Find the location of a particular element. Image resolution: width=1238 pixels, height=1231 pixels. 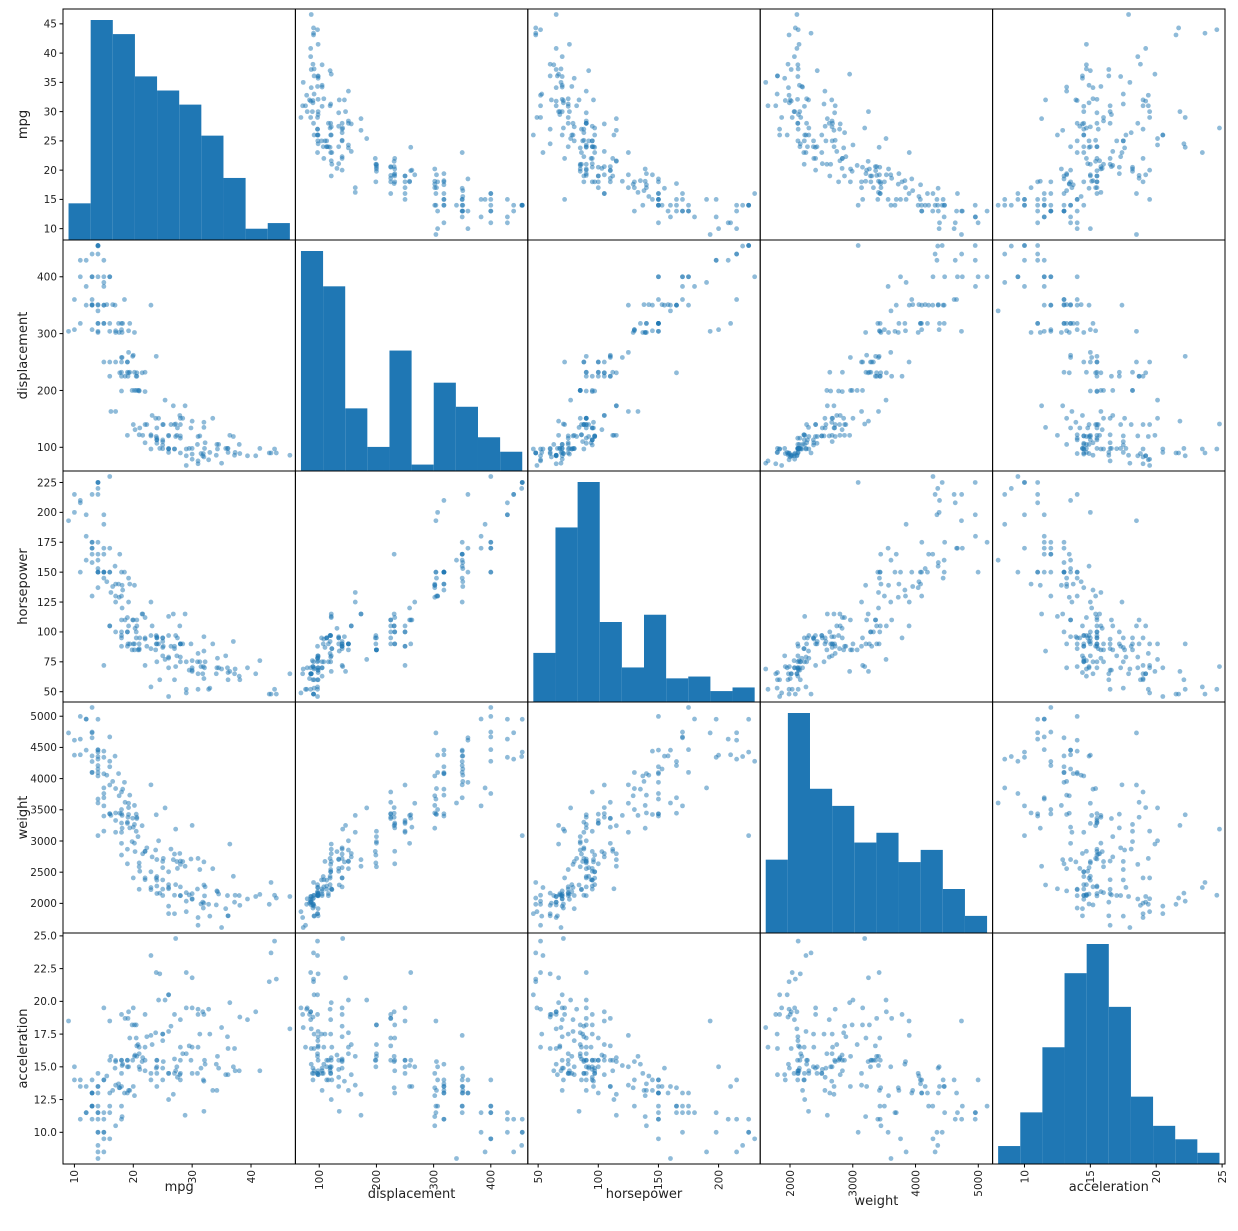

cell-mpg-vs-displacement is located at coordinates (411, 124).